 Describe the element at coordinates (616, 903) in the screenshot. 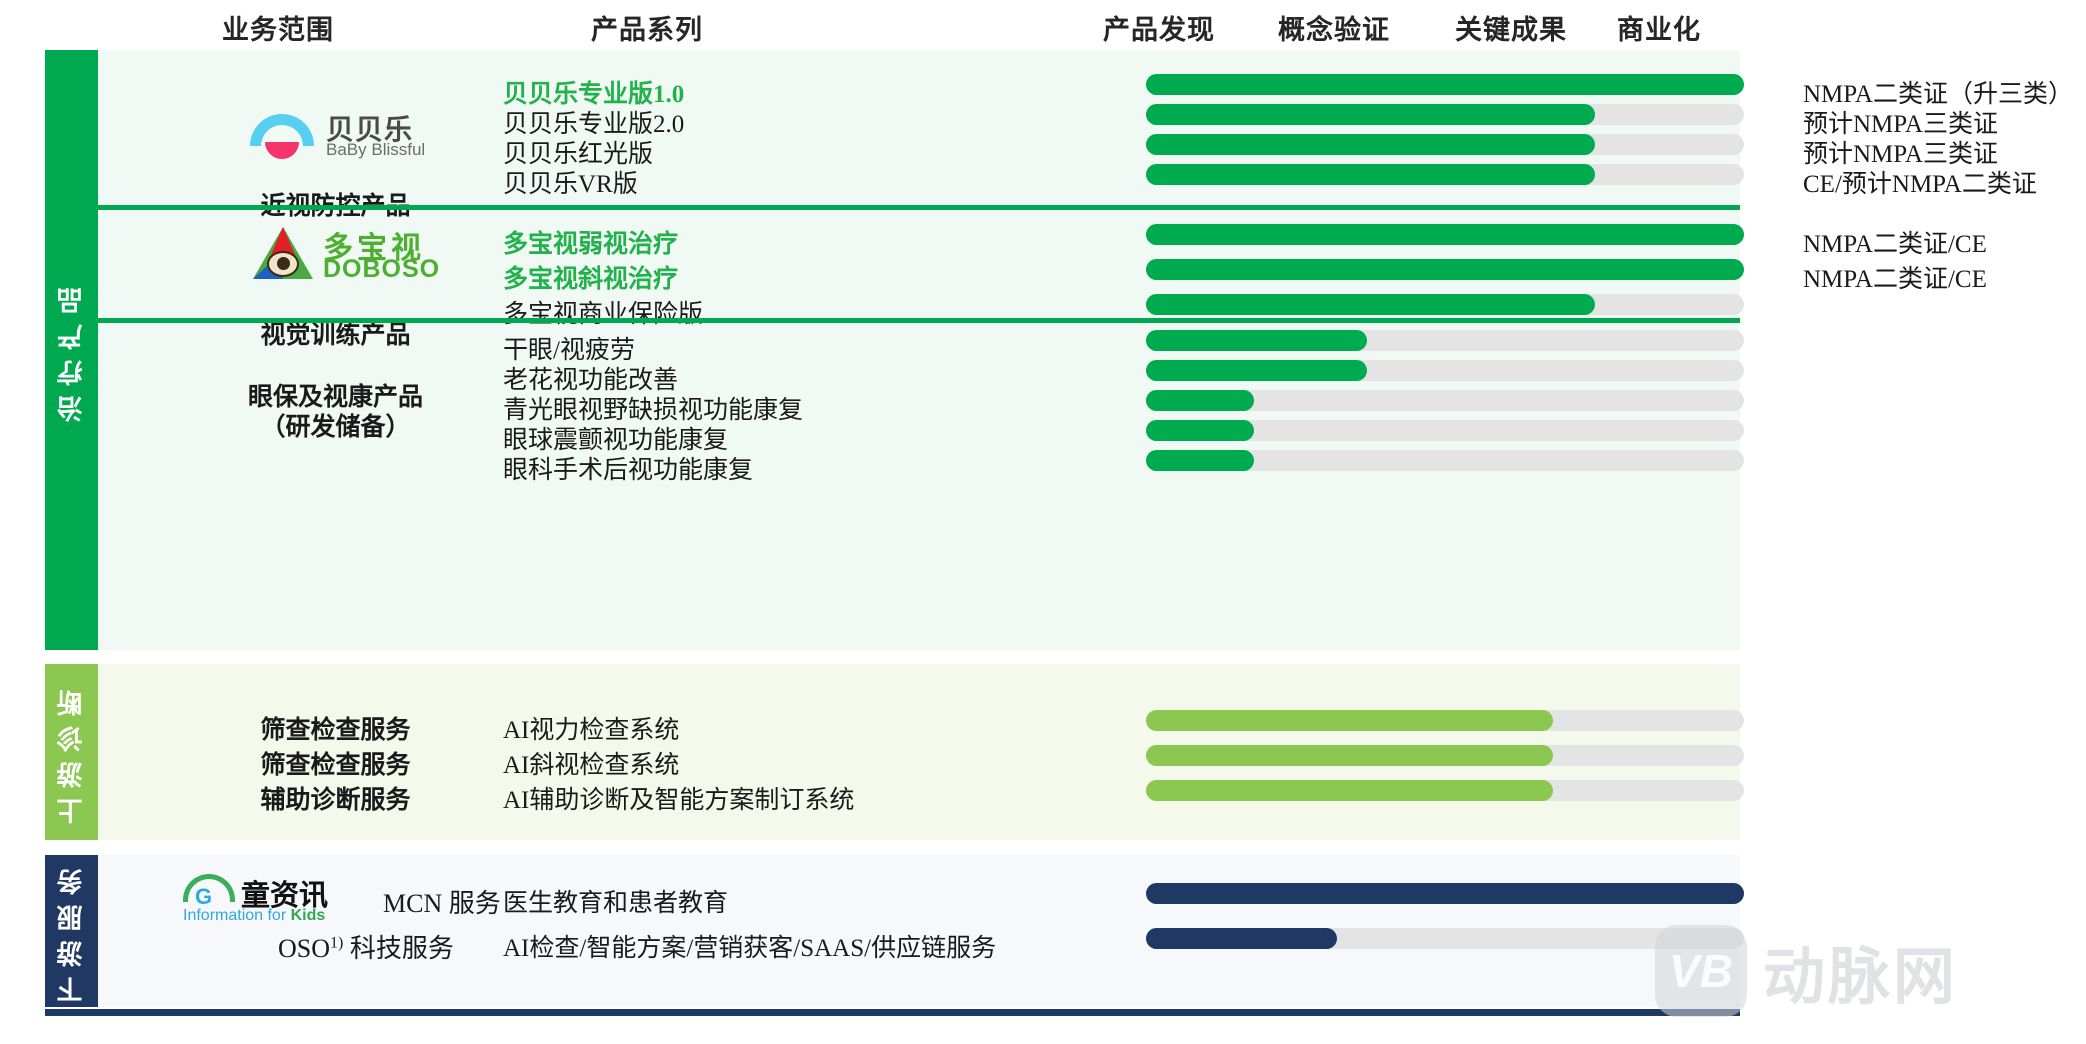

I see `series-label: 医生教育和患者教育` at that location.